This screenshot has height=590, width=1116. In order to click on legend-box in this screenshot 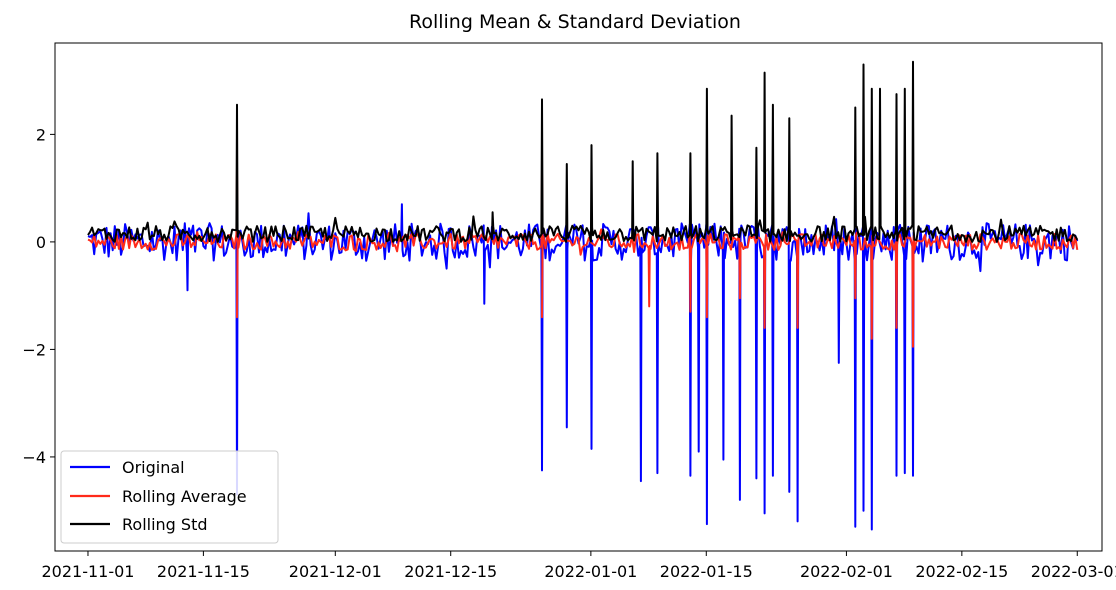, I will do `click(169, 497)`.